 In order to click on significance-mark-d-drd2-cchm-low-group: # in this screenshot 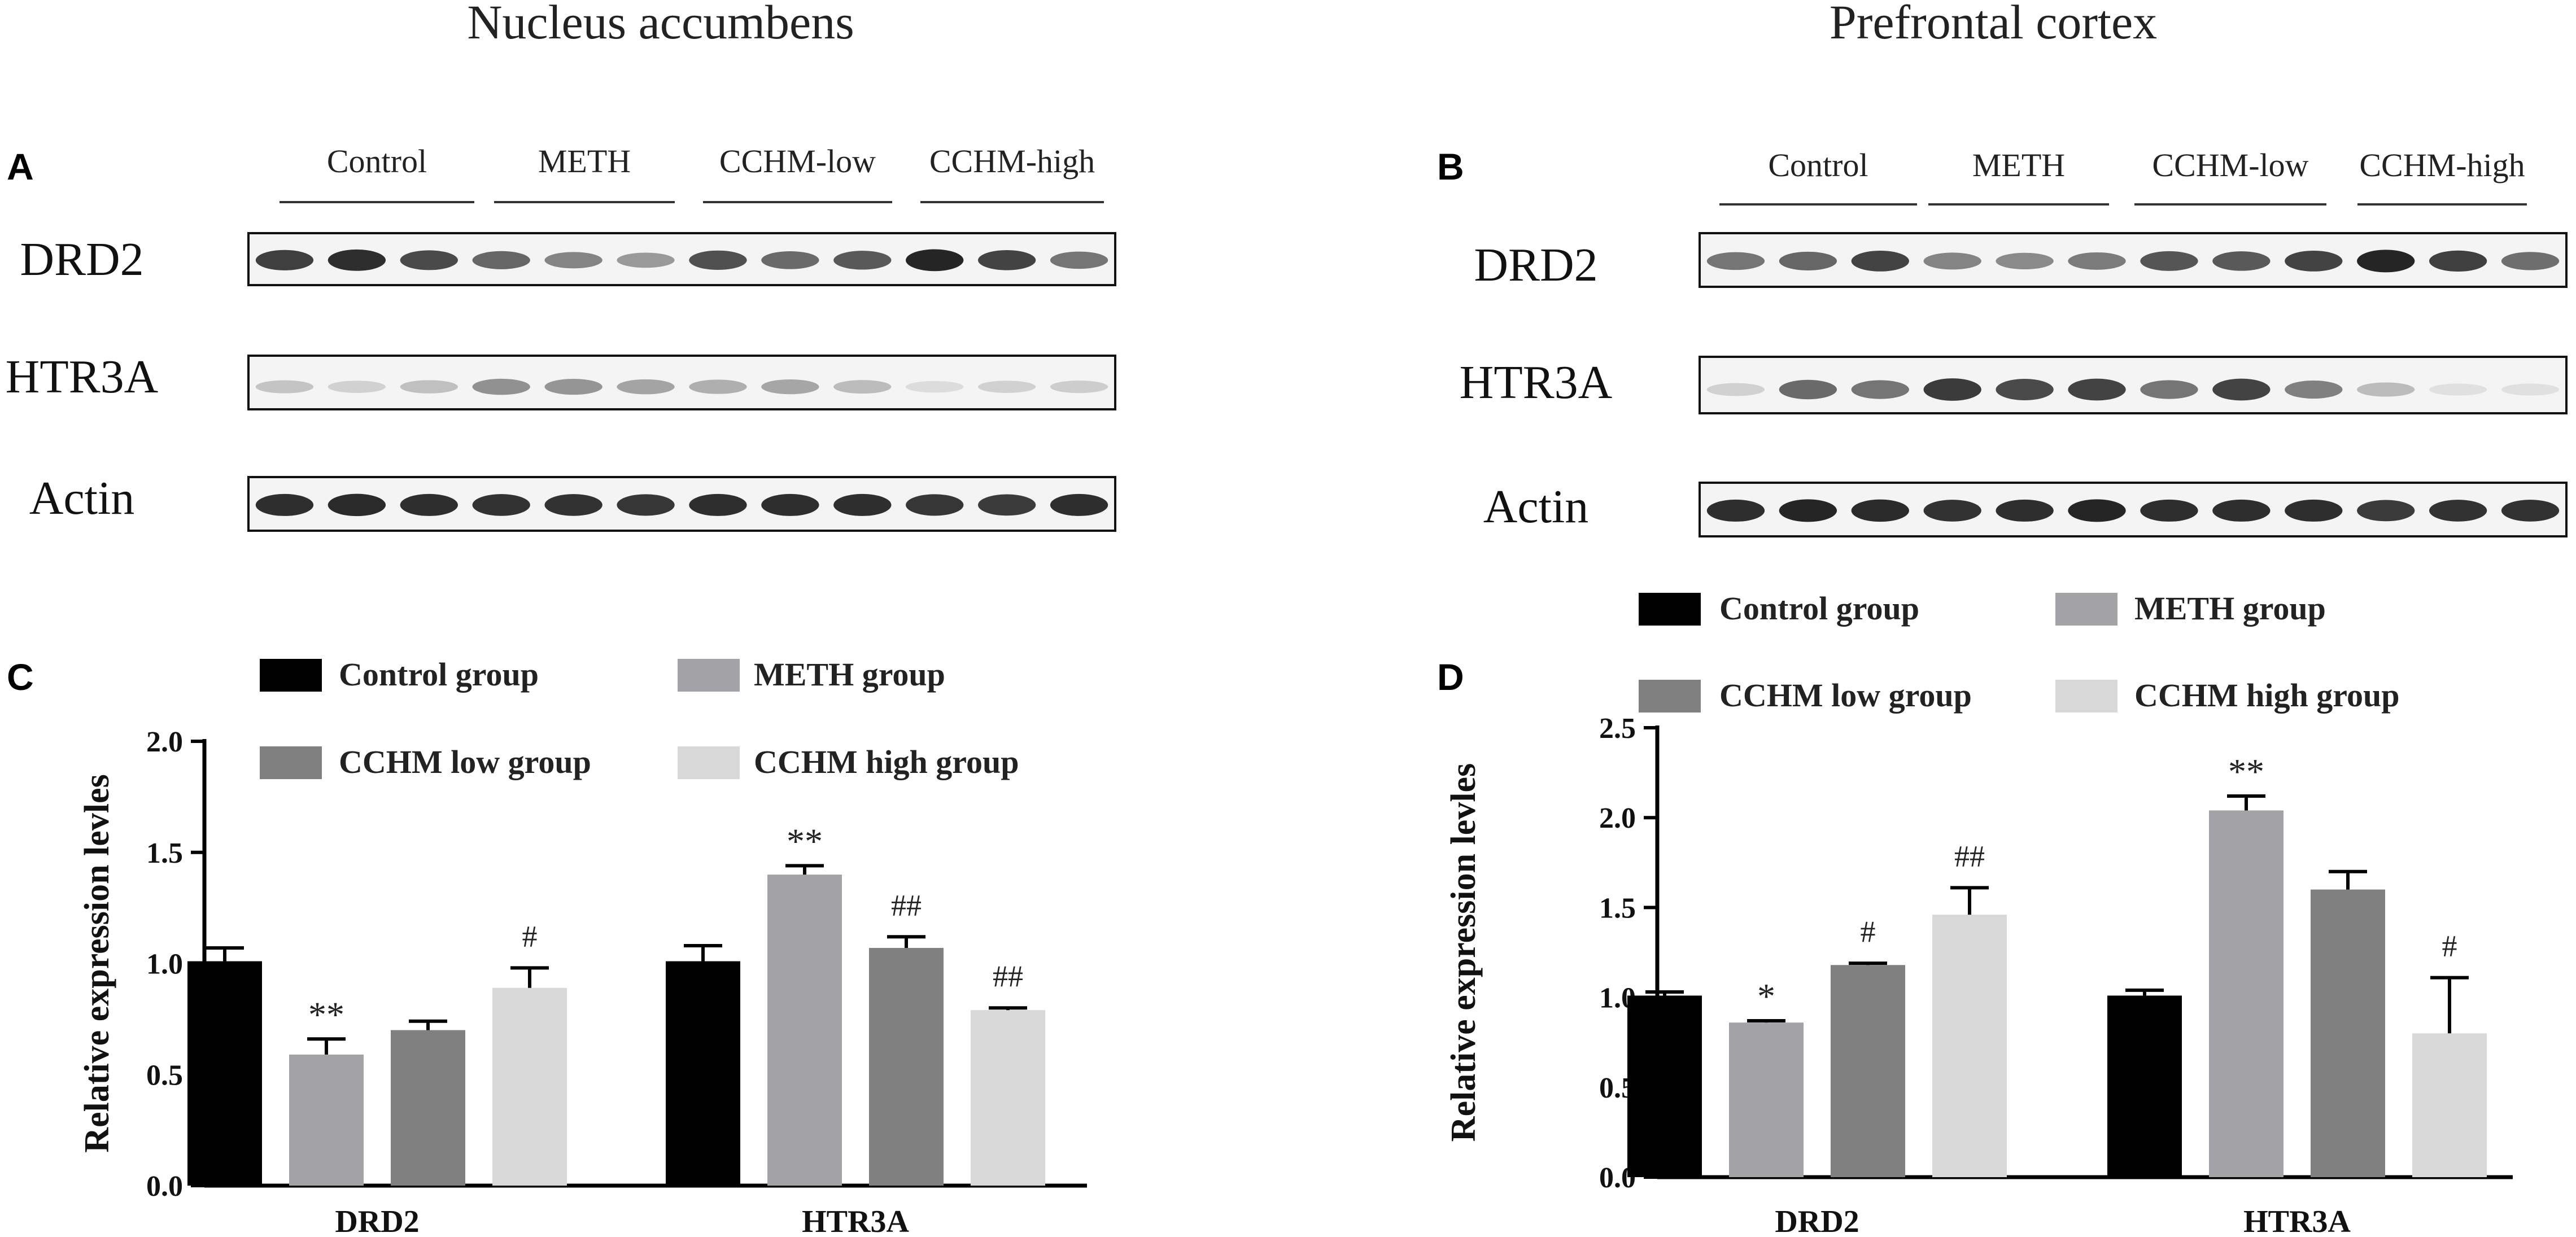, I will do `click(1869, 931)`.